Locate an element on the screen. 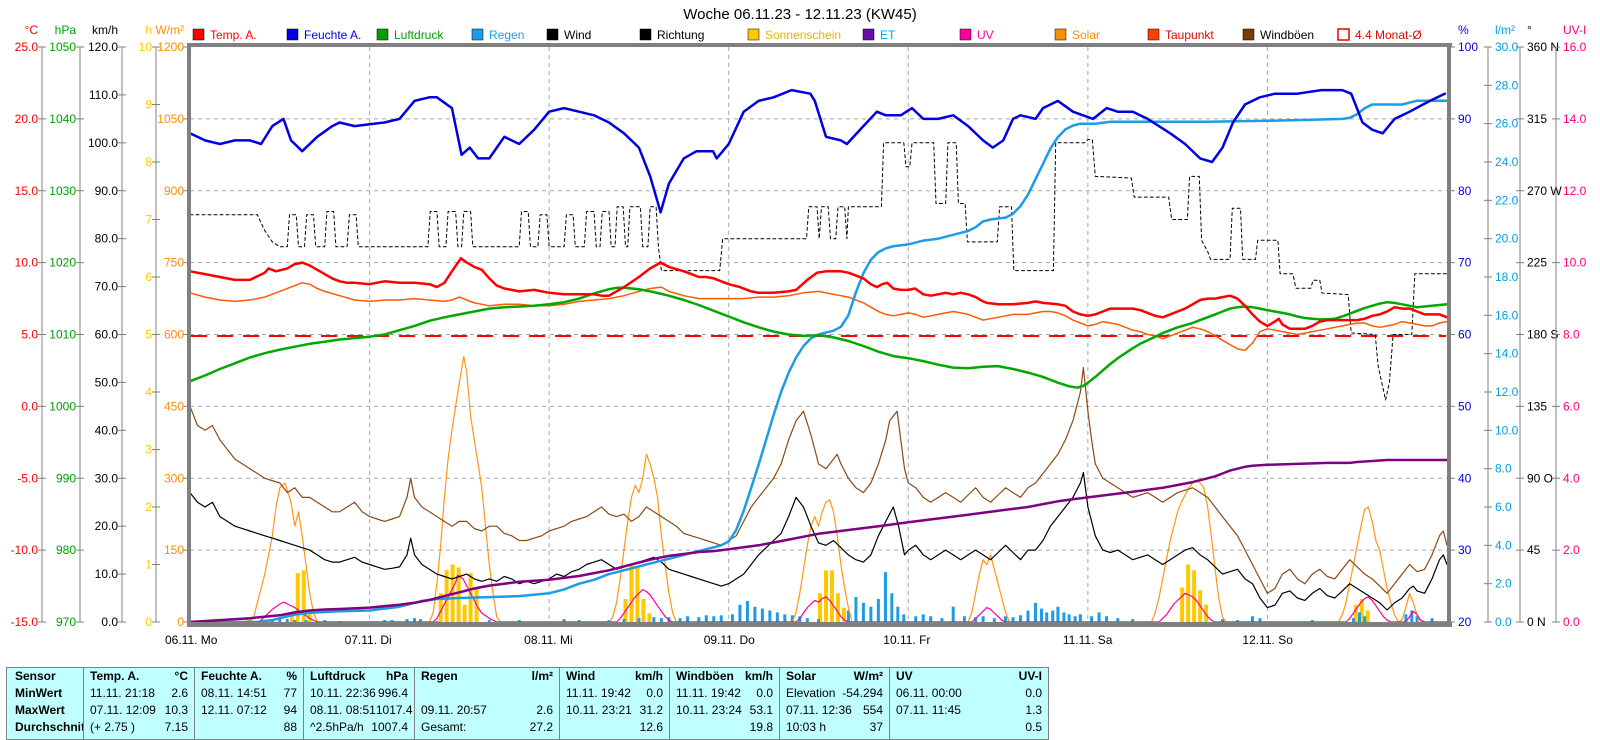  axis-tick-label: 315 is located at coordinates (1537, 119).